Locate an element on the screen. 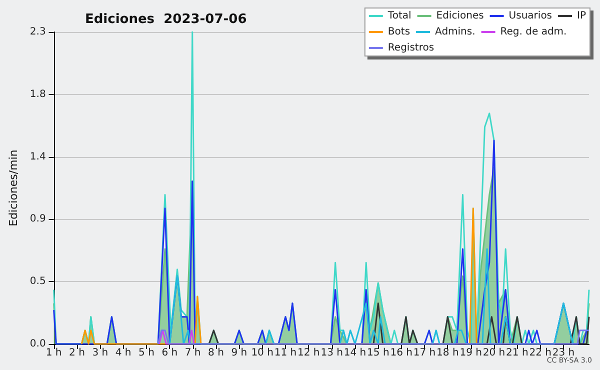 This screenshot has width=600, height=370. y-tick-label: 0.5 is located at coordinates (38, 282).